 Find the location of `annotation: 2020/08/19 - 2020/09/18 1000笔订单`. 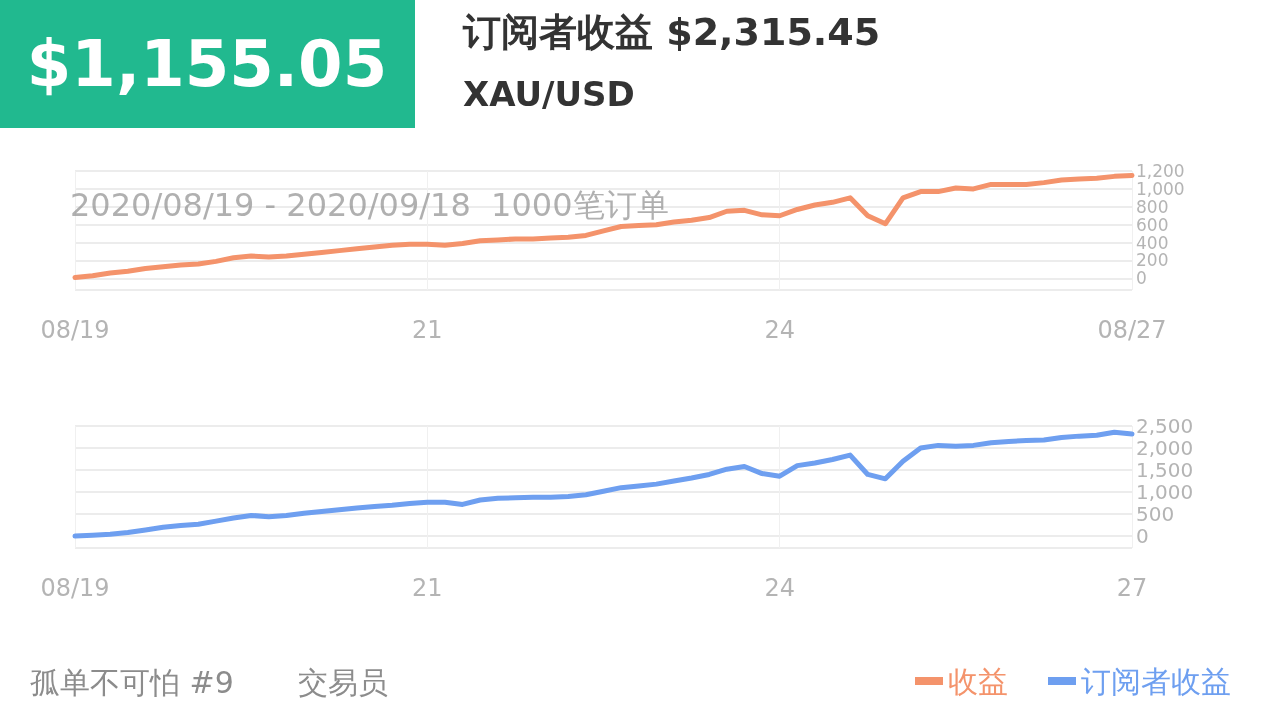

annotation: 2020/08/19 - 2020/09/18 1000笔订单 is located at coordinates (369, 205).